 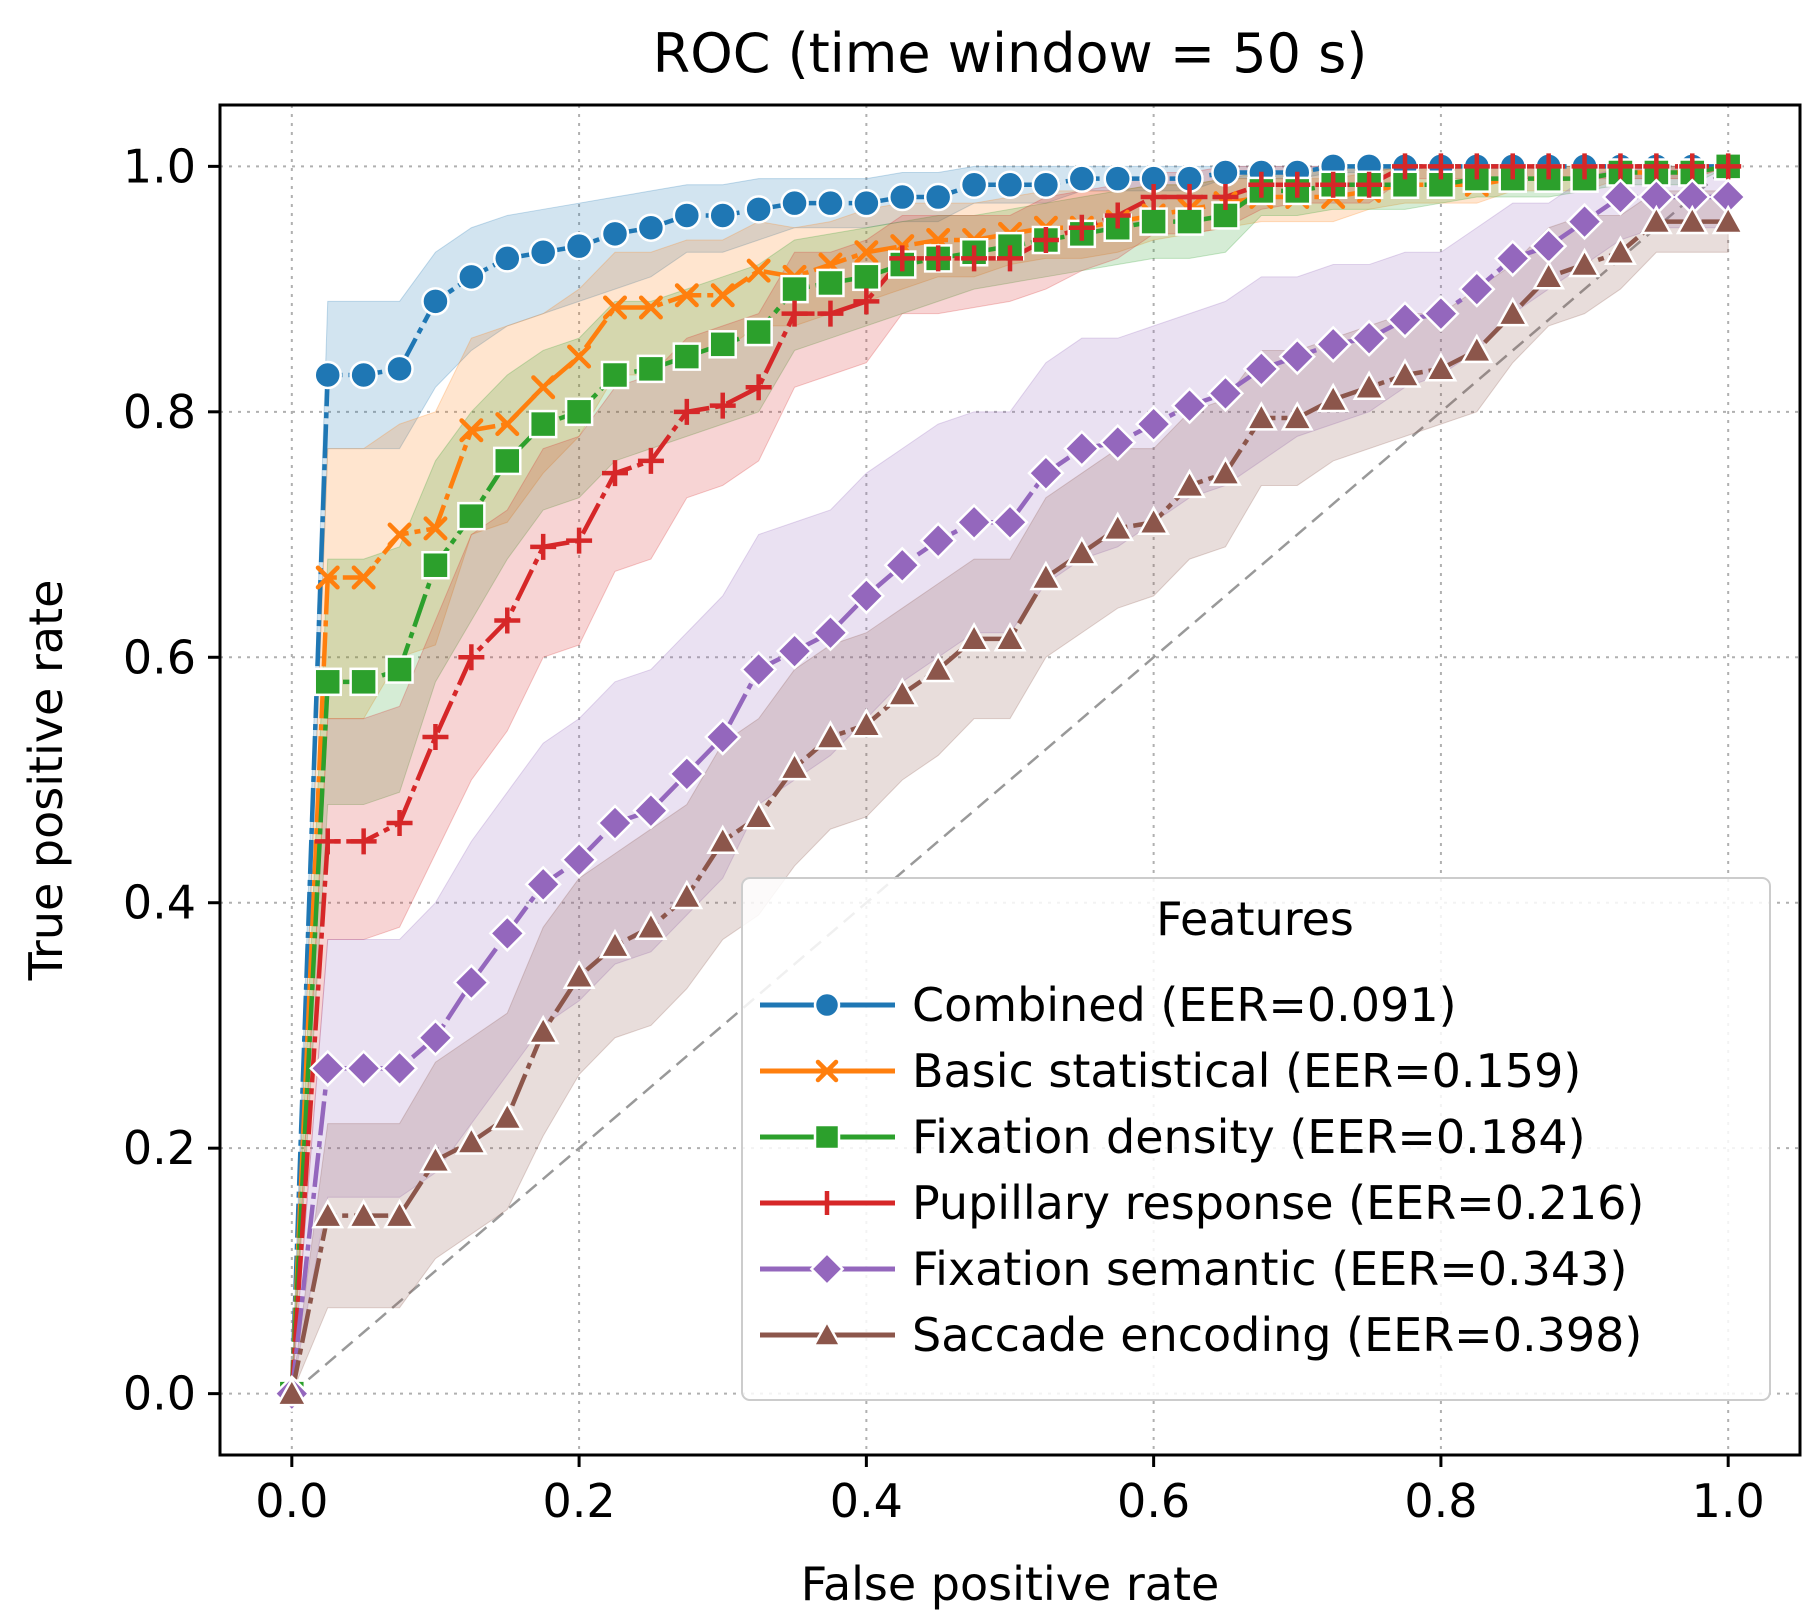 I want to click on x-tick-label: 1.0, so click(x=1728, y=1501).